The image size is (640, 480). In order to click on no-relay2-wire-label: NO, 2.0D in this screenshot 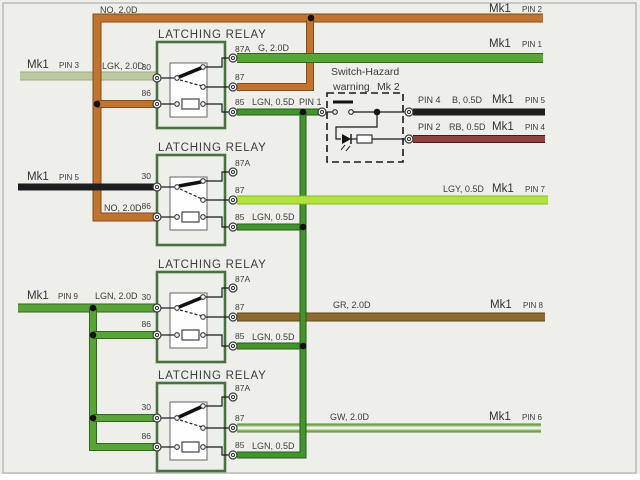, I will do `click(123, 208)`.